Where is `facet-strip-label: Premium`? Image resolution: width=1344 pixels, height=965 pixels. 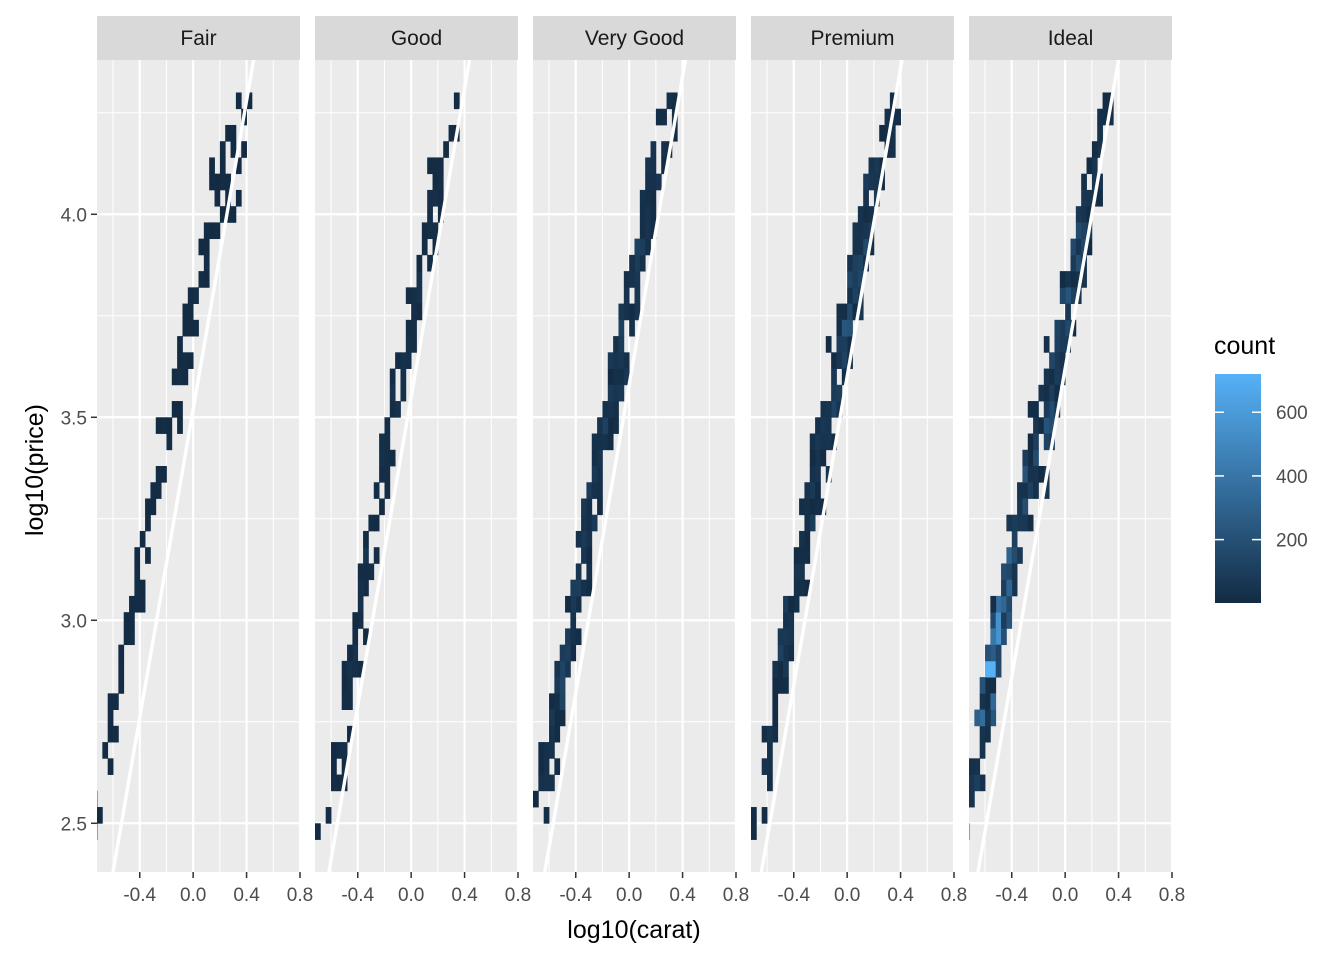 facet-strip-label: Premium is located at coordinates (852, 38).